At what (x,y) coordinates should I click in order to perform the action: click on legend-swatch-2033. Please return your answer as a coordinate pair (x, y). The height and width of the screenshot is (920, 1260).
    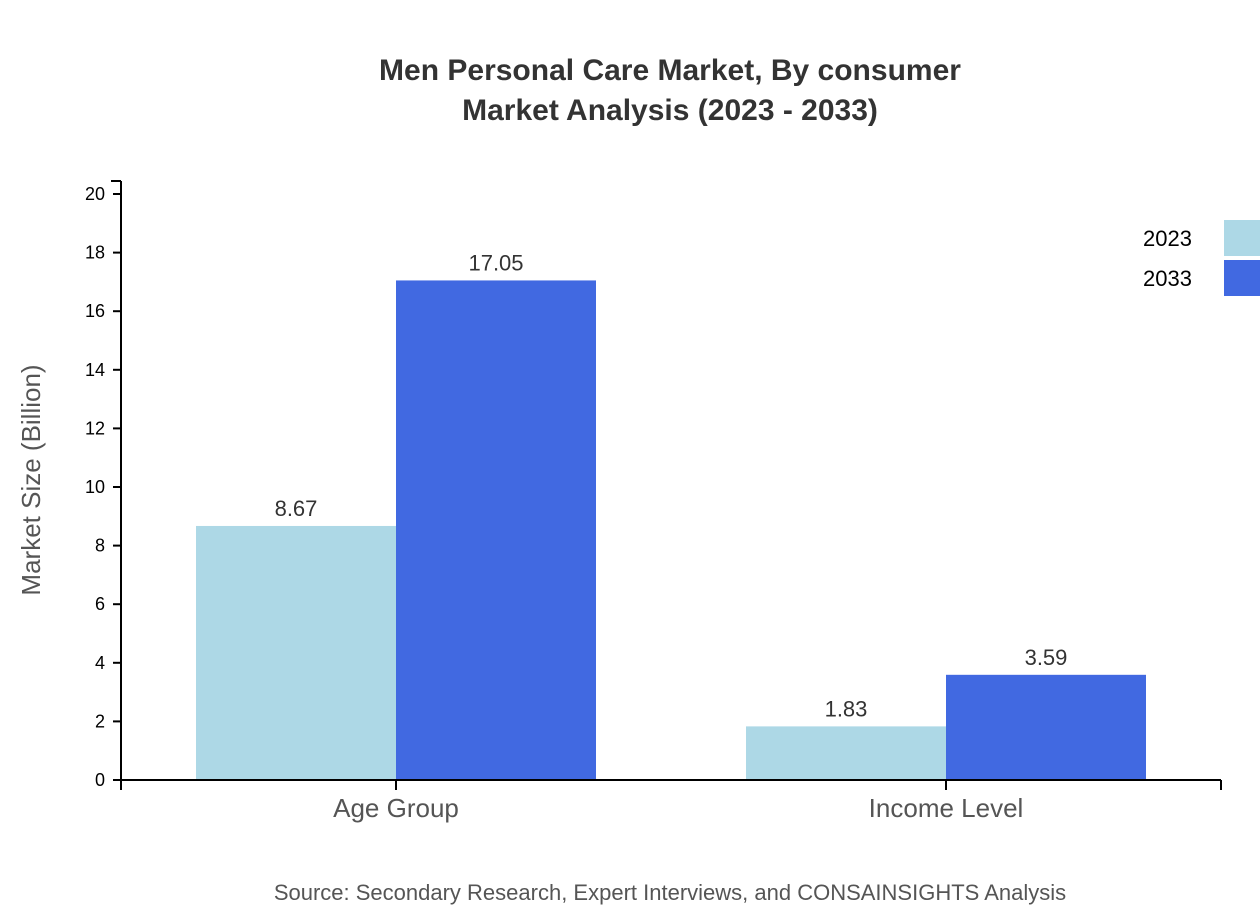
    Looking at the image, I should click on (1242, 278).